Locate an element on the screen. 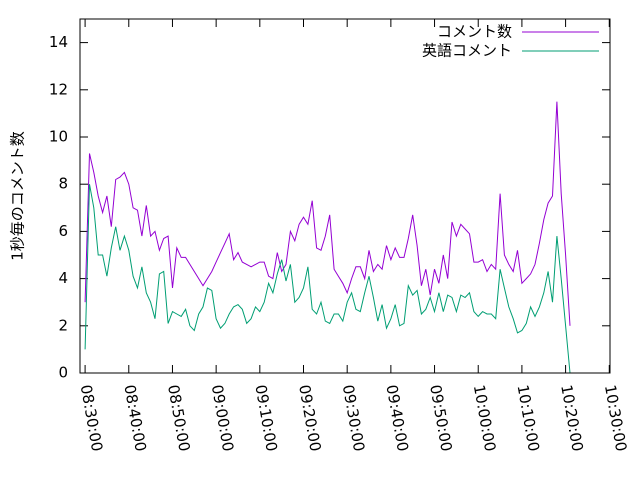 This screenshot has width=640, height=480. y-tick-label: 0 is located at coordinates (63, 373).